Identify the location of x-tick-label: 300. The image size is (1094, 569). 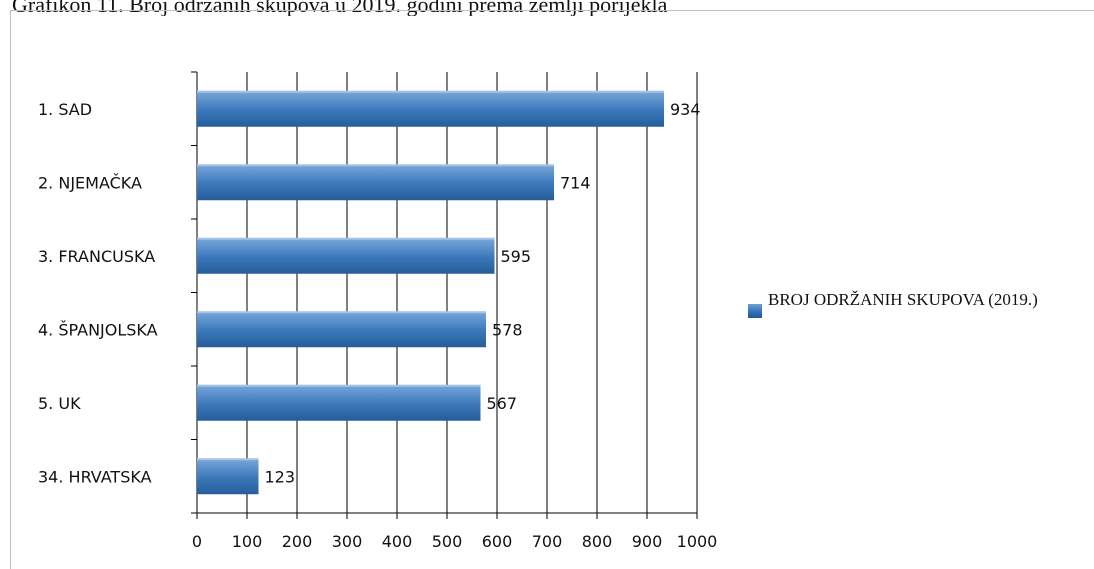
(347, 541).